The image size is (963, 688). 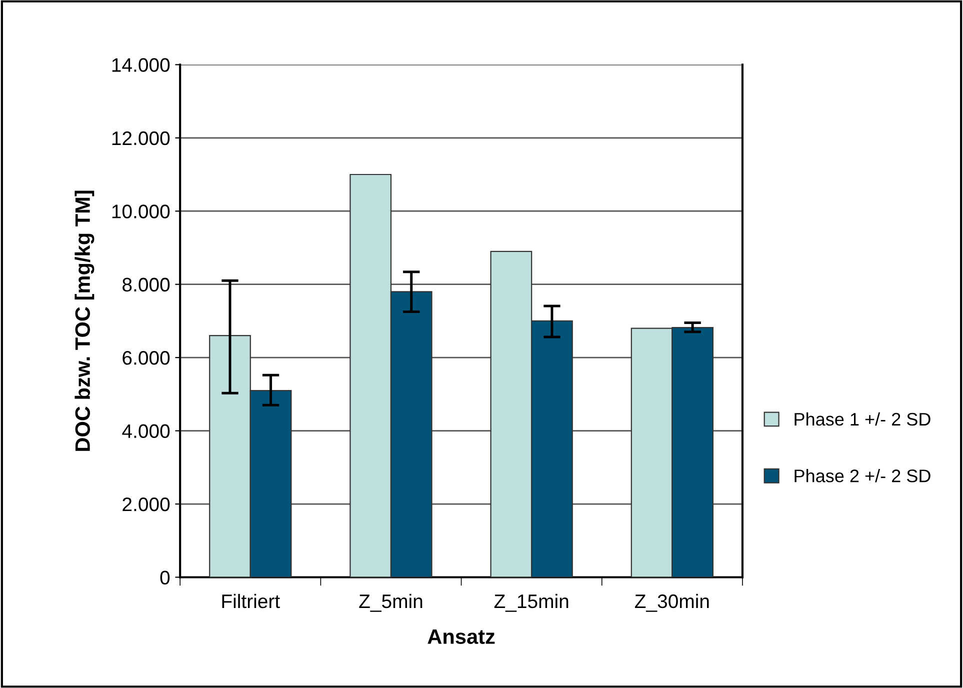 What do you see at coordinates (862, 475) in the screenshot?
I see `legend-label: Phase 2 +/- 2 SD` at bounding box center [862, 475].